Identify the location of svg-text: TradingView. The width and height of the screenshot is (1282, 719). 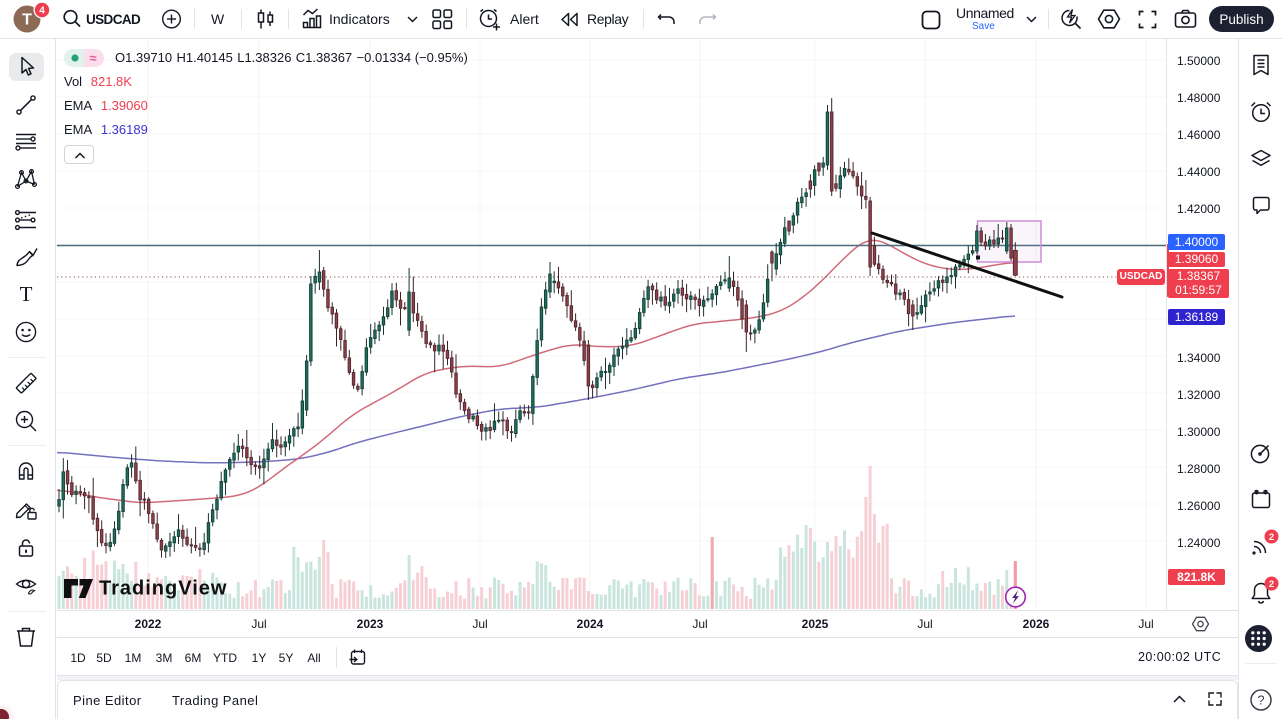
(163, 589).